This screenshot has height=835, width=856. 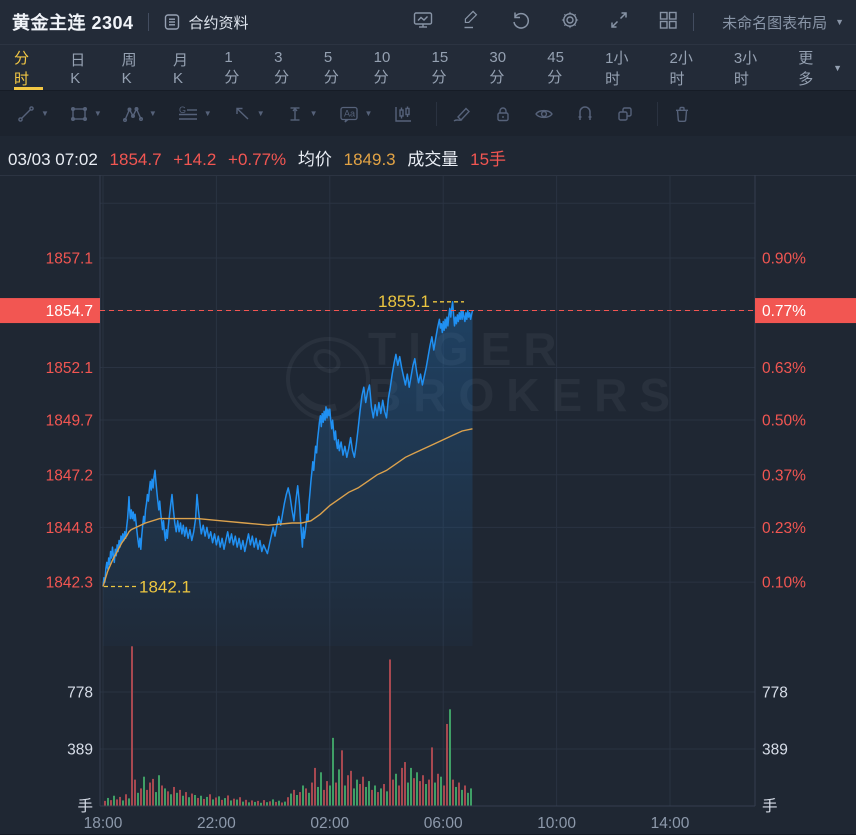 What do you see at coordinates (301, 114) in the screenshot?
I see `price-range-tool: ▼` at bounding box center [301, 114].